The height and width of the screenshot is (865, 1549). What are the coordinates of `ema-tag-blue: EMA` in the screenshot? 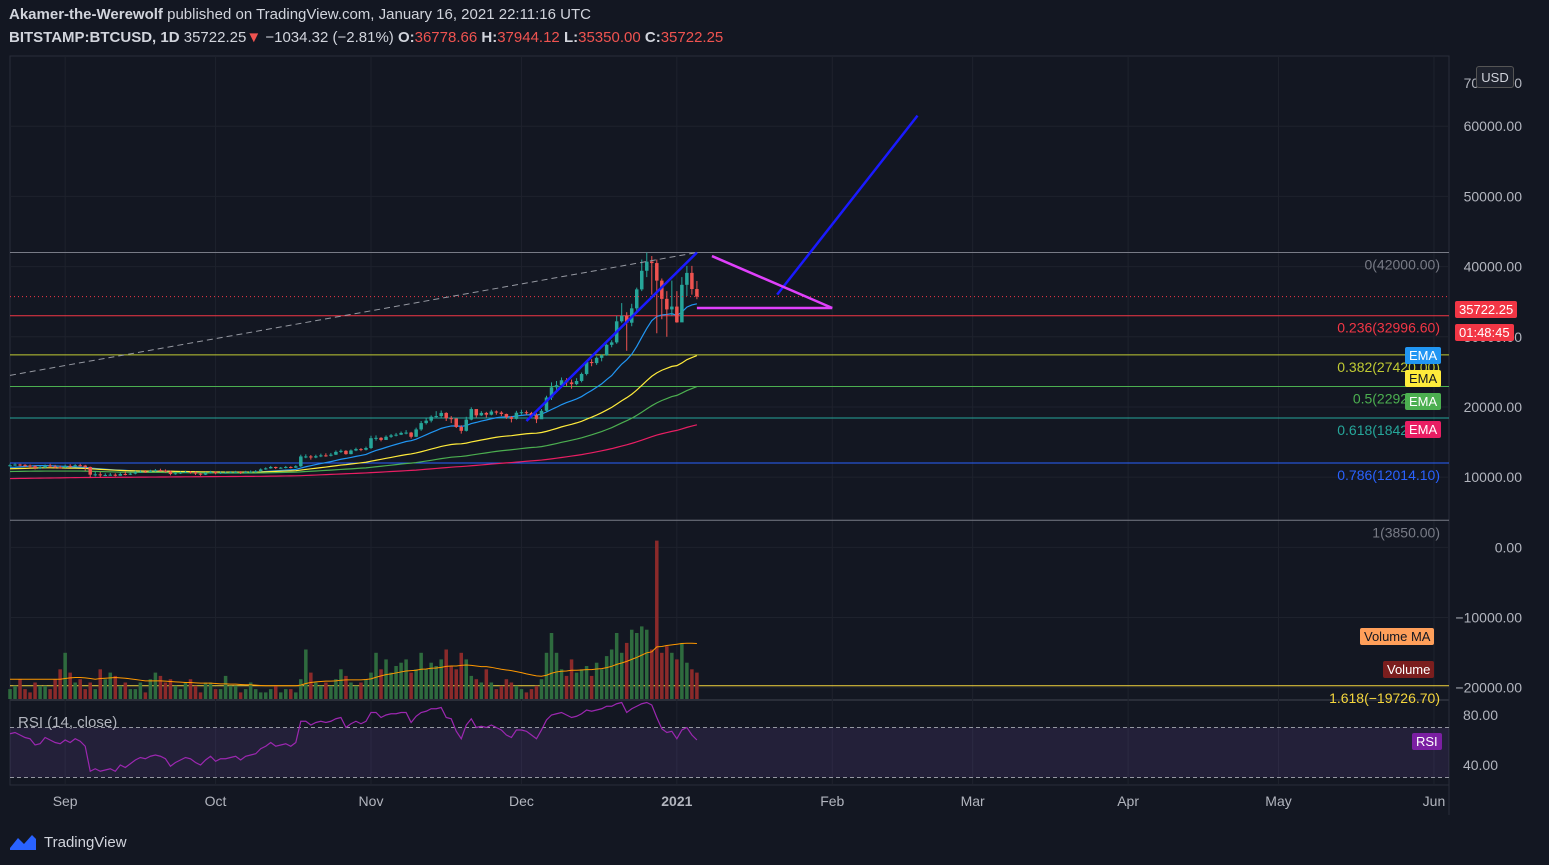 It's located at (1423, 355).